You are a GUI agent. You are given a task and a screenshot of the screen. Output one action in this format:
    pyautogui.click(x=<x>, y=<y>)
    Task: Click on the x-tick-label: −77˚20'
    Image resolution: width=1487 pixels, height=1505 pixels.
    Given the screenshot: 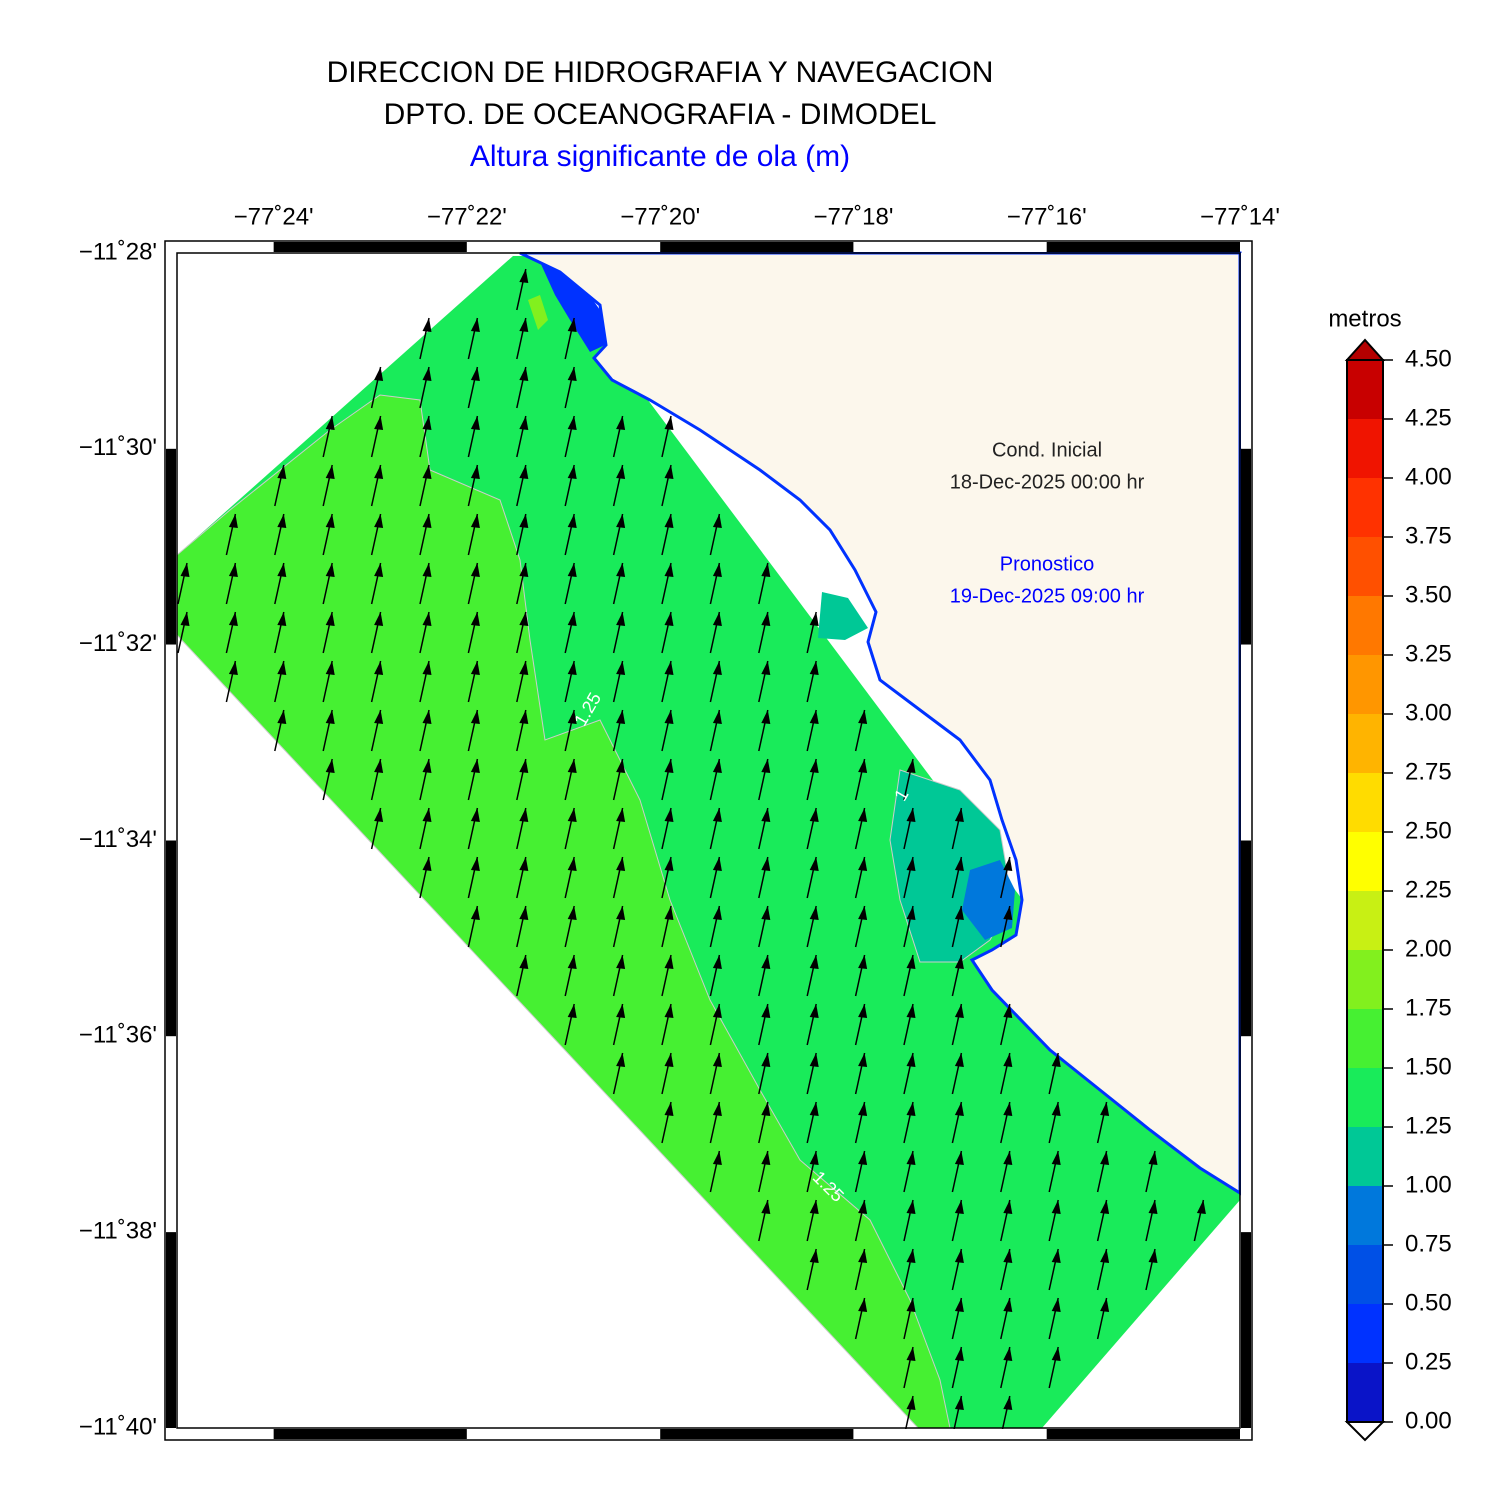 What is the action you would take?
    pyautogui.click(x=660, y=216)
    